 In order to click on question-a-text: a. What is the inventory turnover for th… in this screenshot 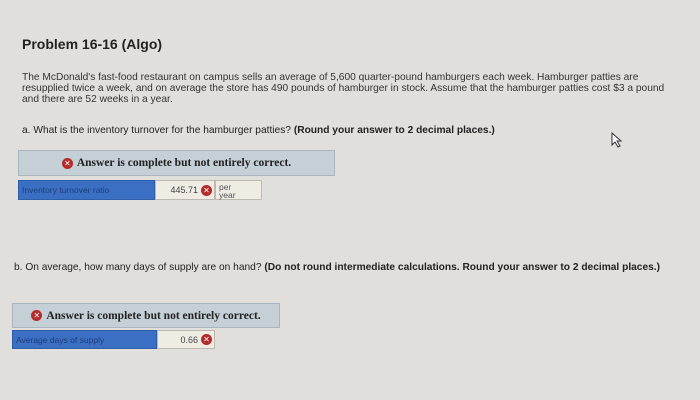, I will do `click(156, 130)`.